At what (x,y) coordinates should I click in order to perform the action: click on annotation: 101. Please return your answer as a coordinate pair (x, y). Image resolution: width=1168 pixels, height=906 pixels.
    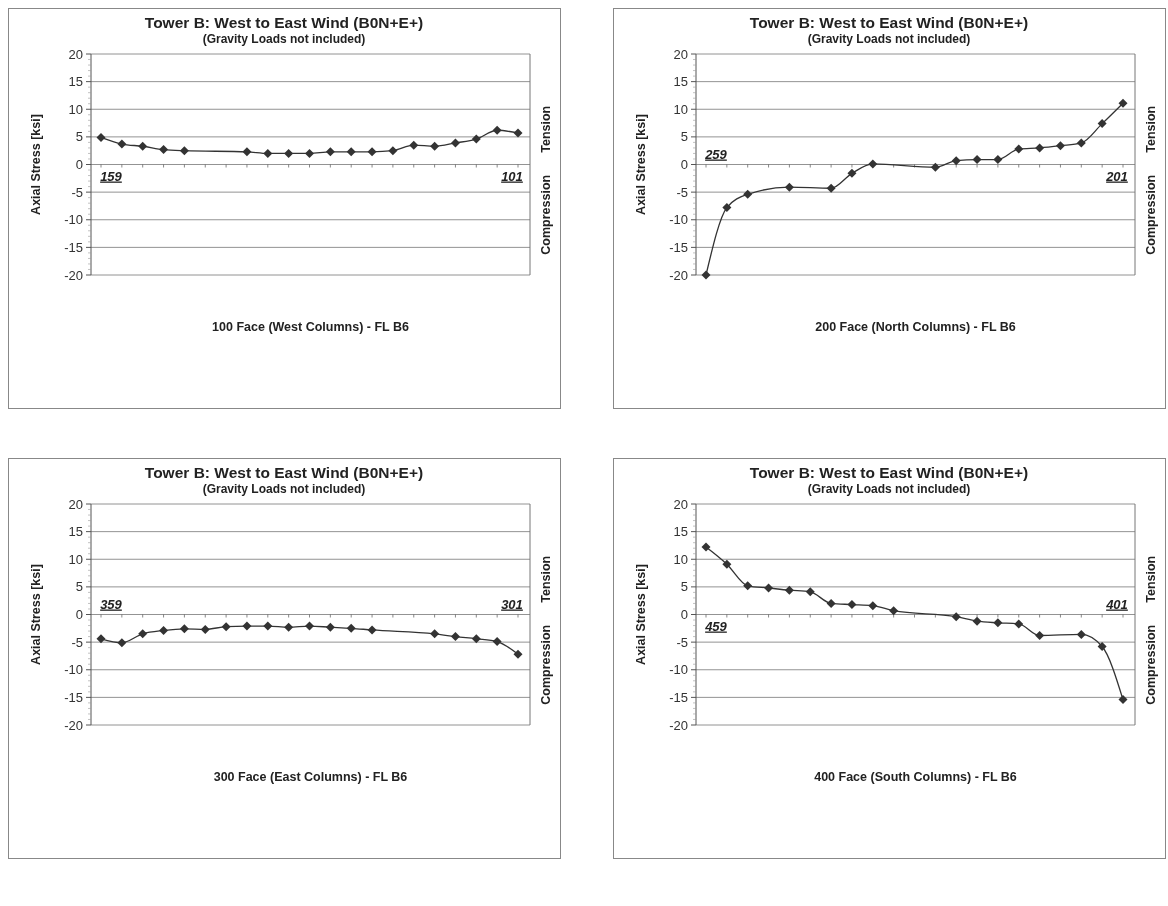
    Looking at the image, I should click on (512, 176).